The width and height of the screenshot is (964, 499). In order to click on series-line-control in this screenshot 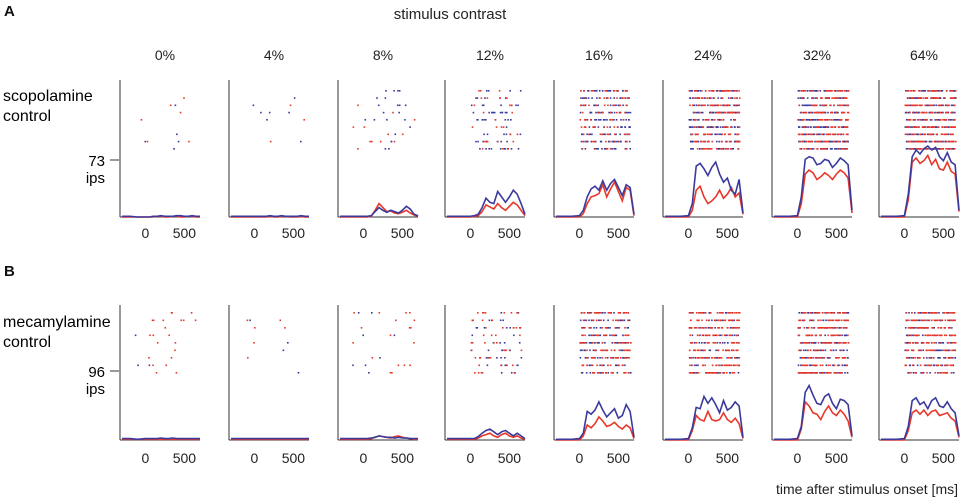, I will do `click(379, 211)`.